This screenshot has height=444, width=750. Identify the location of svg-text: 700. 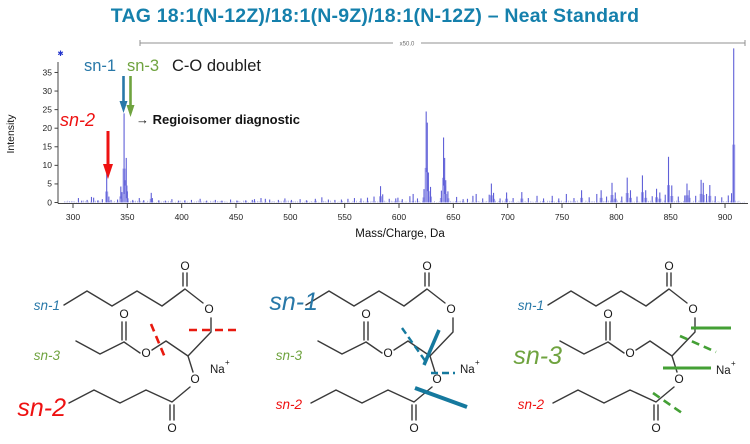
(508, 217).